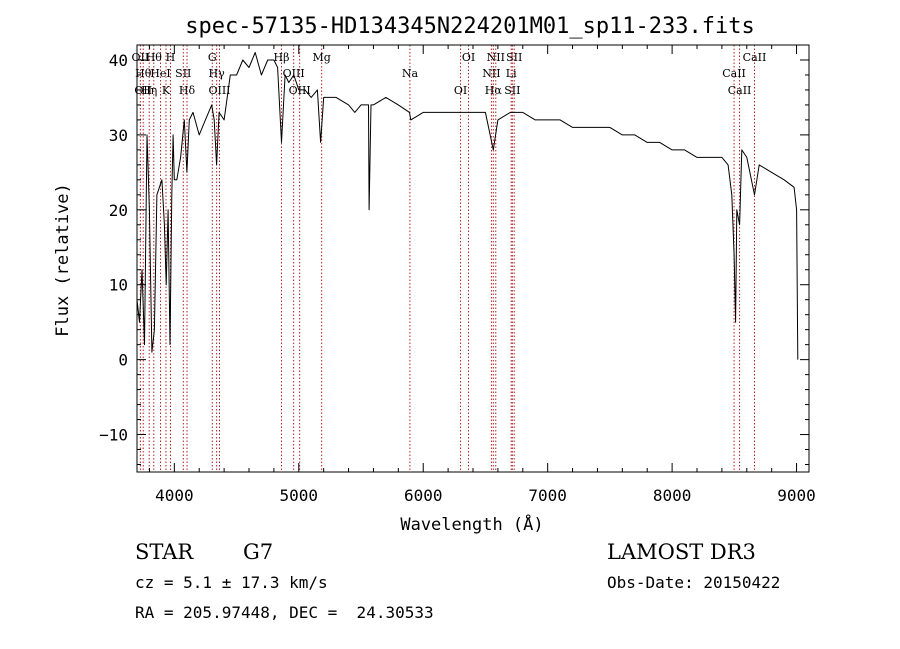  Describe the element at coordinates (160, 73) in the screenshot. I see `line-marker-label: HeI` at that location.